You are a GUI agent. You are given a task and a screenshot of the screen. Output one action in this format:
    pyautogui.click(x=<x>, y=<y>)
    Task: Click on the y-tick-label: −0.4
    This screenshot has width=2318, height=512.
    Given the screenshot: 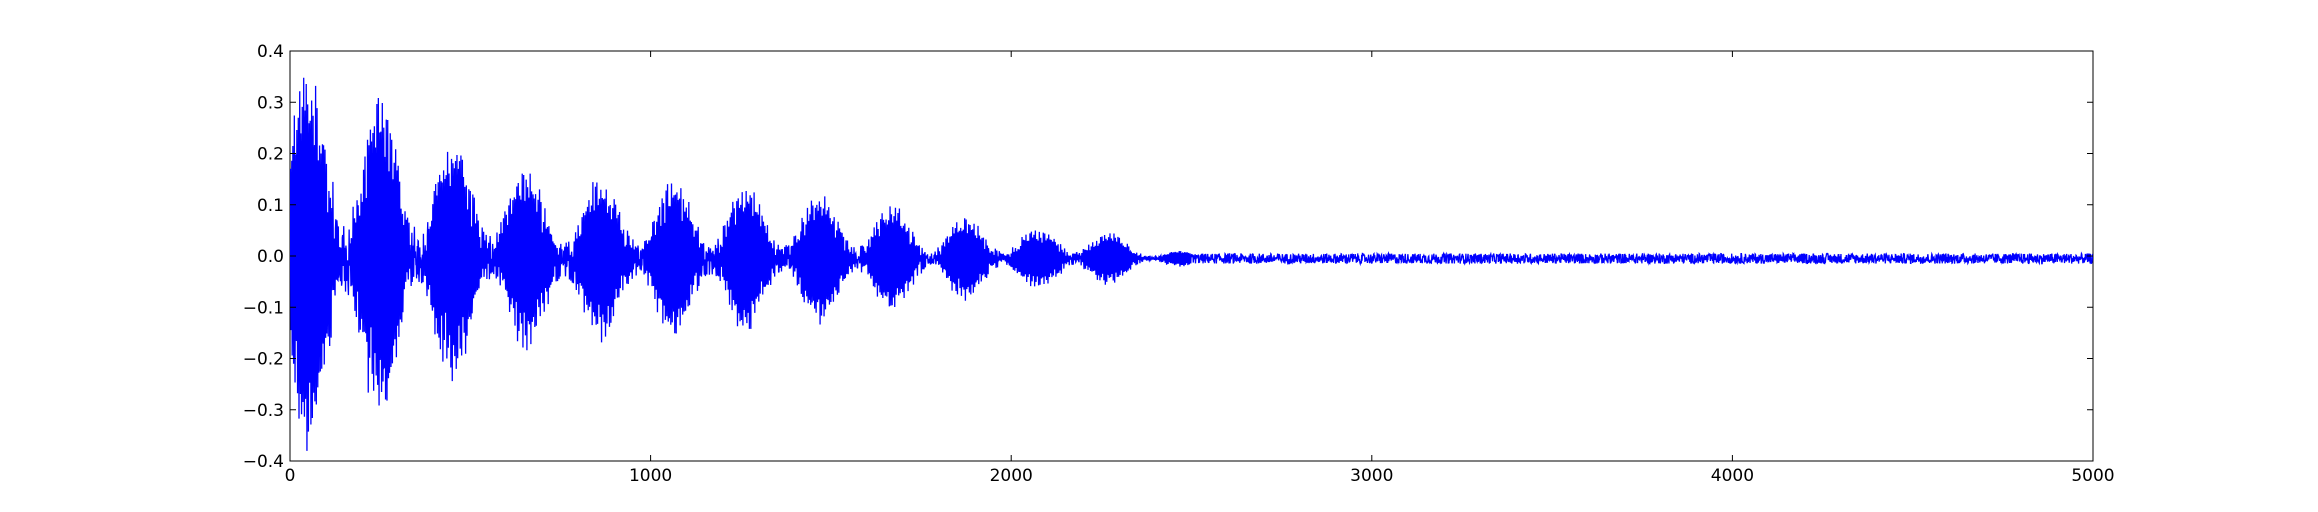 What is the action you would take?
    pyautogui.click(x=263, y=462)
    